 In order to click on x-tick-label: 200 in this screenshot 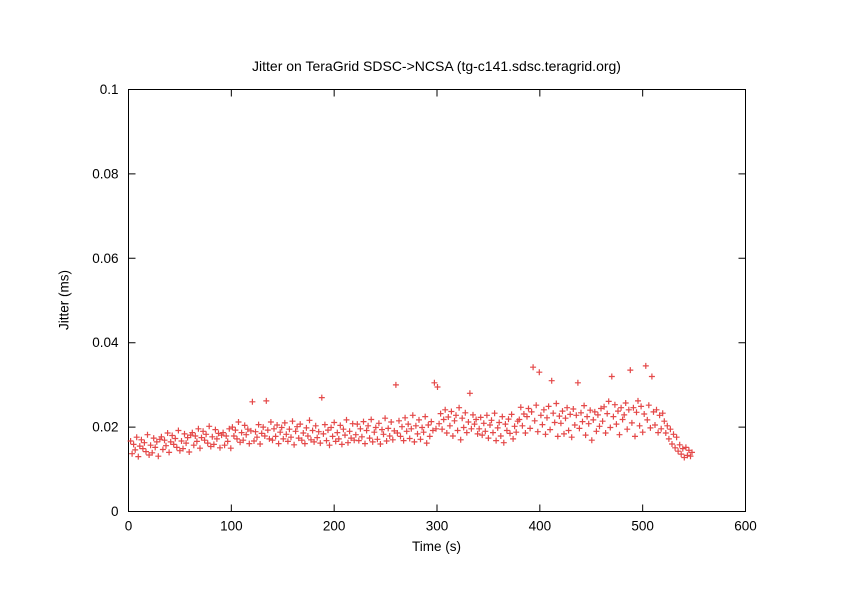, I will do `click(334, 526)`.